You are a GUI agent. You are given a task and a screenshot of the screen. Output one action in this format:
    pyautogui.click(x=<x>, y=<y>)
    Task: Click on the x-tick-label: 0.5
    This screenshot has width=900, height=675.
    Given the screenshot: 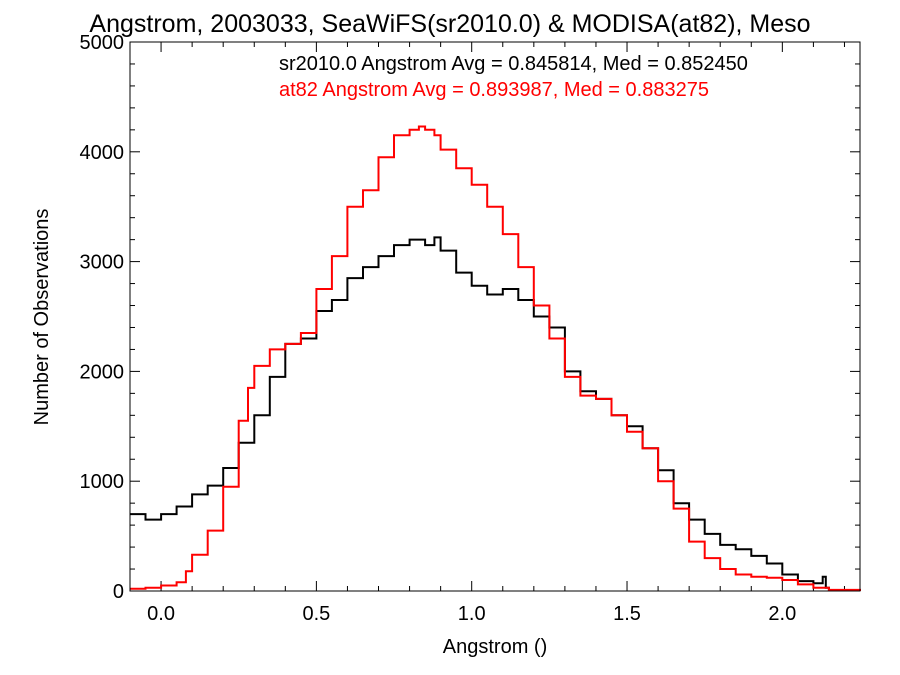 What is the action you would take?
    pyautogui.click(x=316, y=614)
    